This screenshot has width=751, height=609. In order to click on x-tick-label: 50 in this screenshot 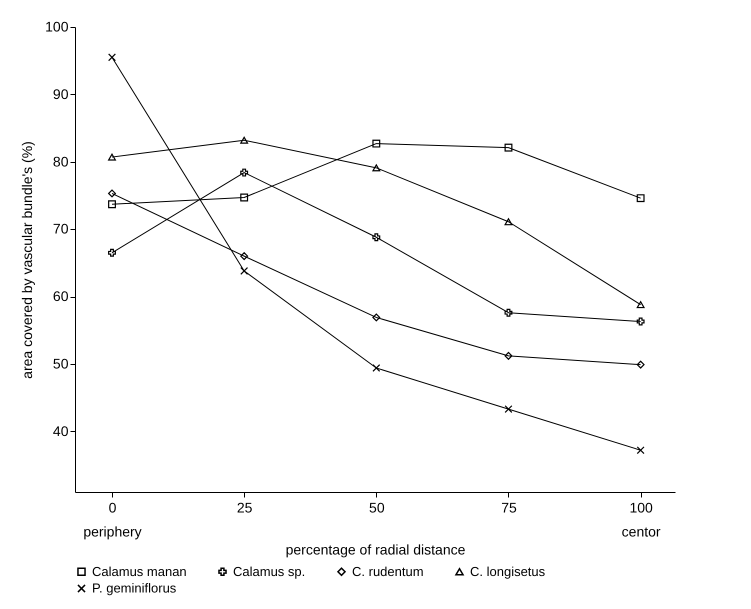, I will do `click(377, 508)`.